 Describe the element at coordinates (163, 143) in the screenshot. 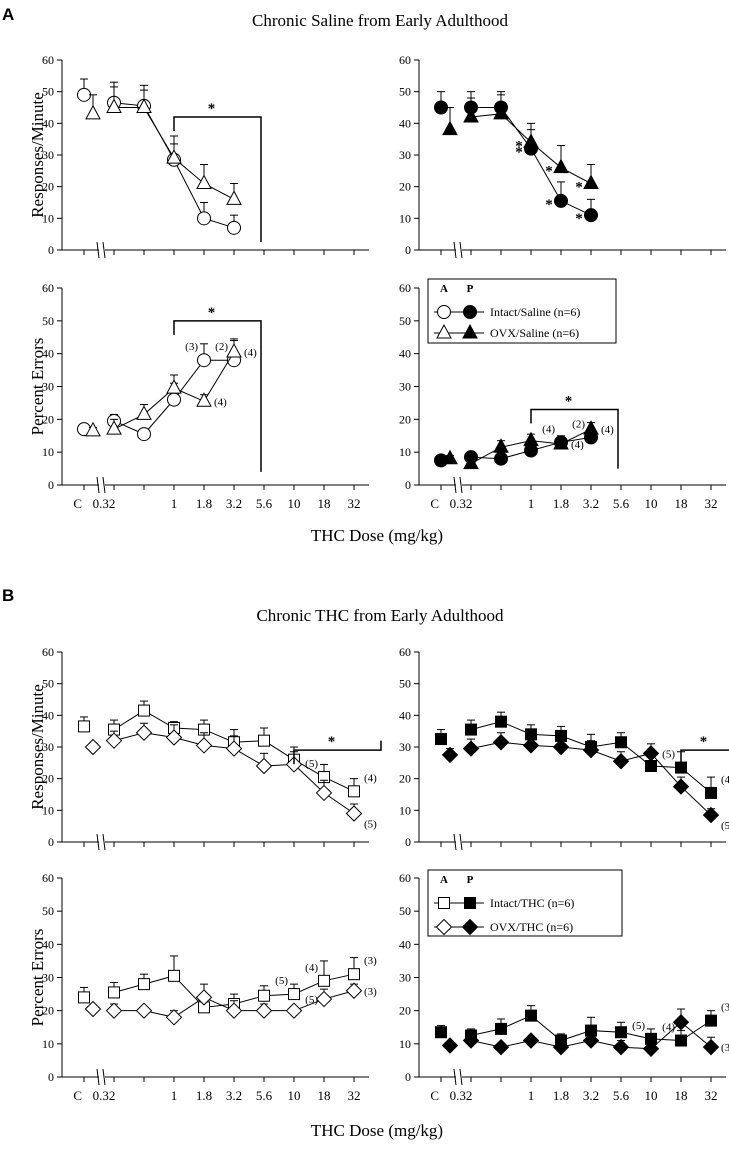

I see `series-triangle-open` at that location.